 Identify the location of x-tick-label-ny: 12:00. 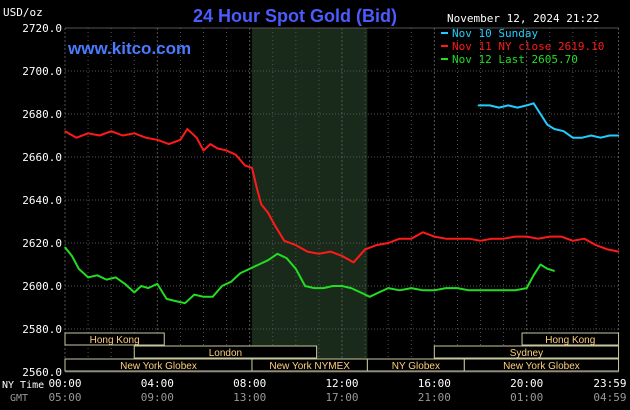
(341, 383).